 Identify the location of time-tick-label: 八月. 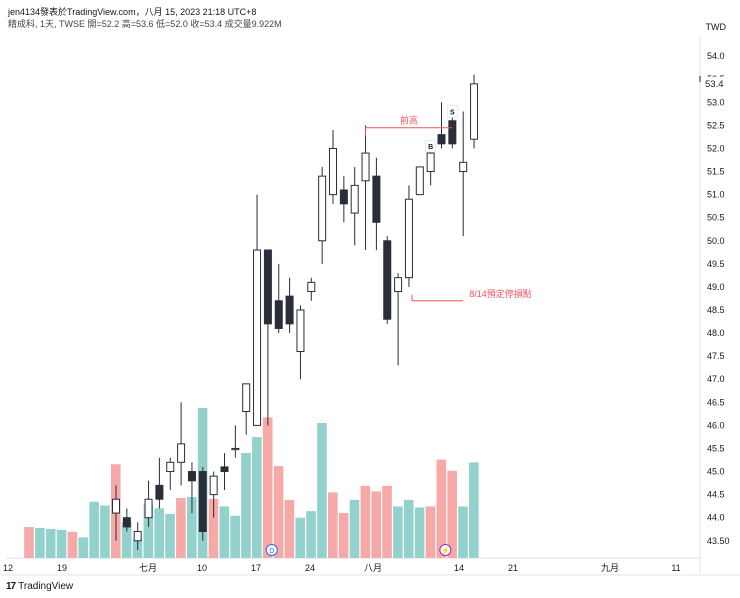
(373, 568).